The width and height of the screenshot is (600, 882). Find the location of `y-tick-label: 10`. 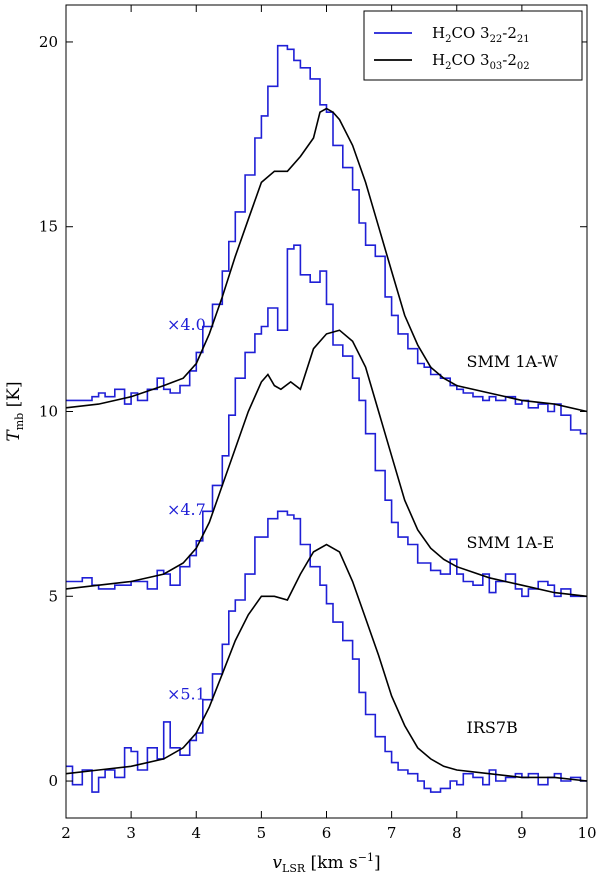

y-tick-label: 10 is located at coordinates (48, 412).